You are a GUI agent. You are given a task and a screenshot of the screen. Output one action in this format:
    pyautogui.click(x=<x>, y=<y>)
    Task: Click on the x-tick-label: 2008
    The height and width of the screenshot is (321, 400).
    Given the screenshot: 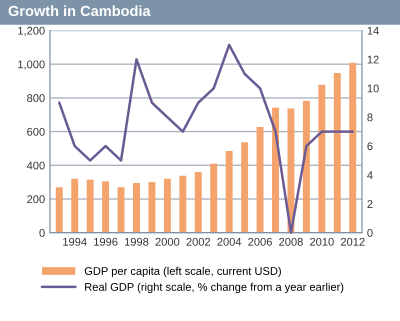 What is the action you would take?
    pyautogui.click(x=291, y=242)
    